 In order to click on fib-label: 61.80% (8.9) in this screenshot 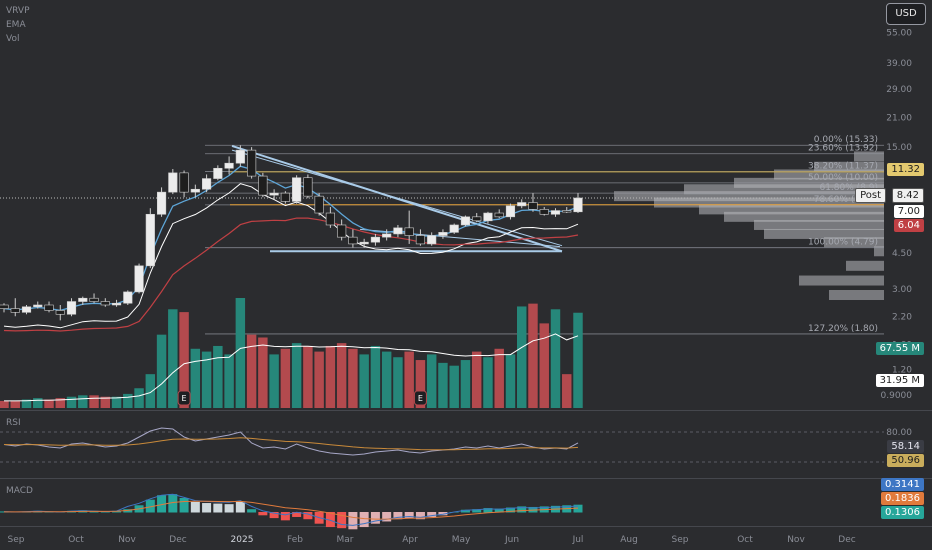, I will do `click(848, 188)`.